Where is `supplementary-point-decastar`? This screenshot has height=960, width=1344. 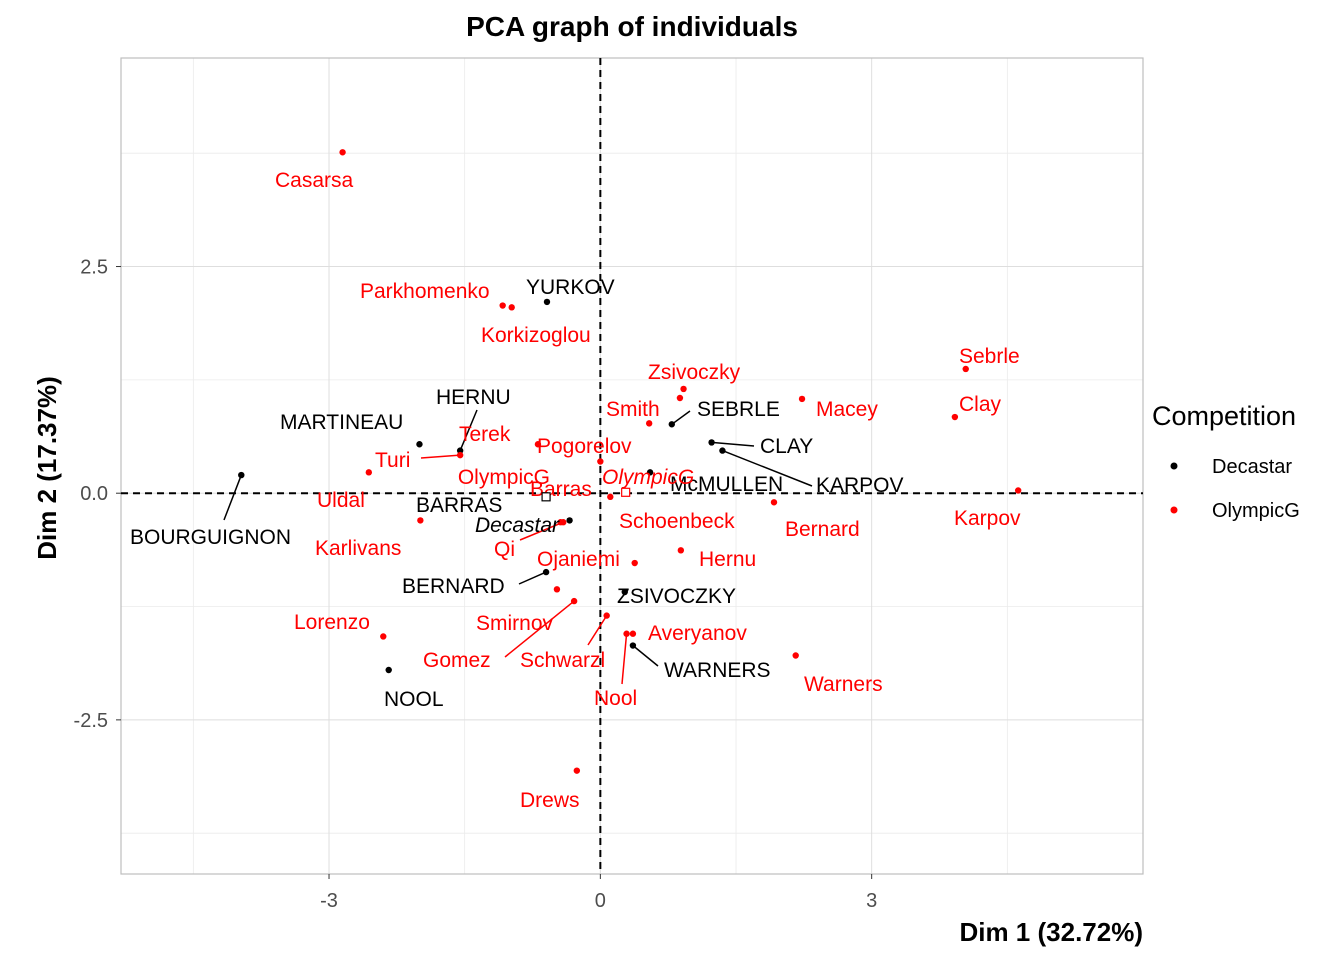
supplementary-point-decastar is located at coordinates (546, 497).